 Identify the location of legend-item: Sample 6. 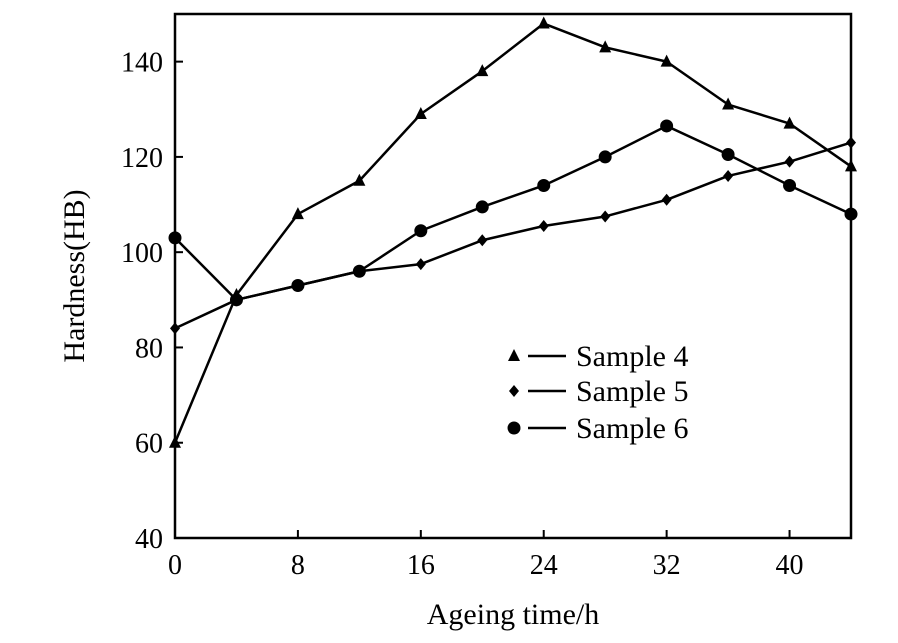
(598, 428).